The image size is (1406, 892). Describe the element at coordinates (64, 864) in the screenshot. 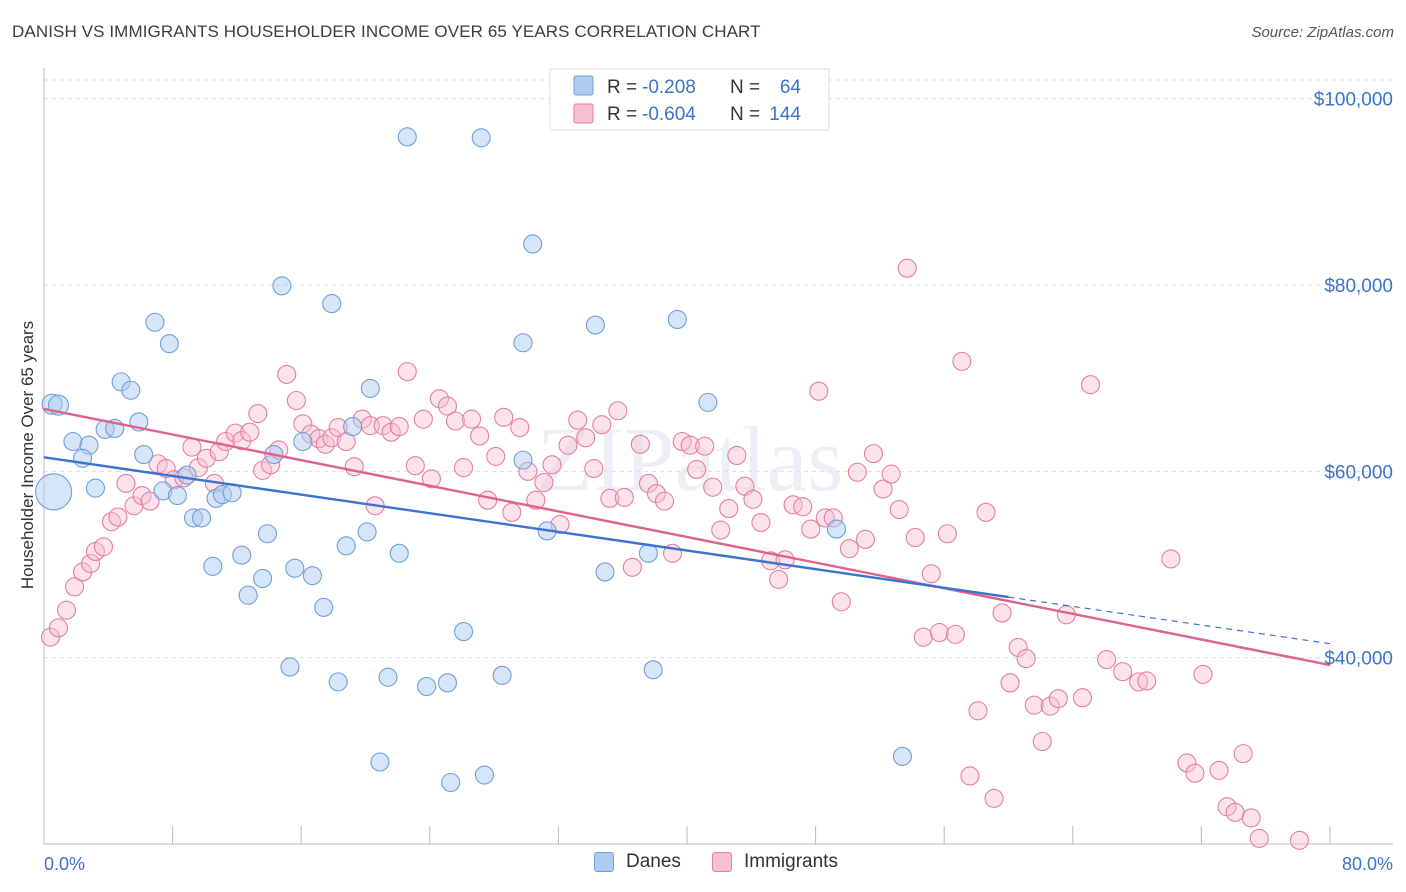

I see `x-tick-label-min: 0.0%` at that location.